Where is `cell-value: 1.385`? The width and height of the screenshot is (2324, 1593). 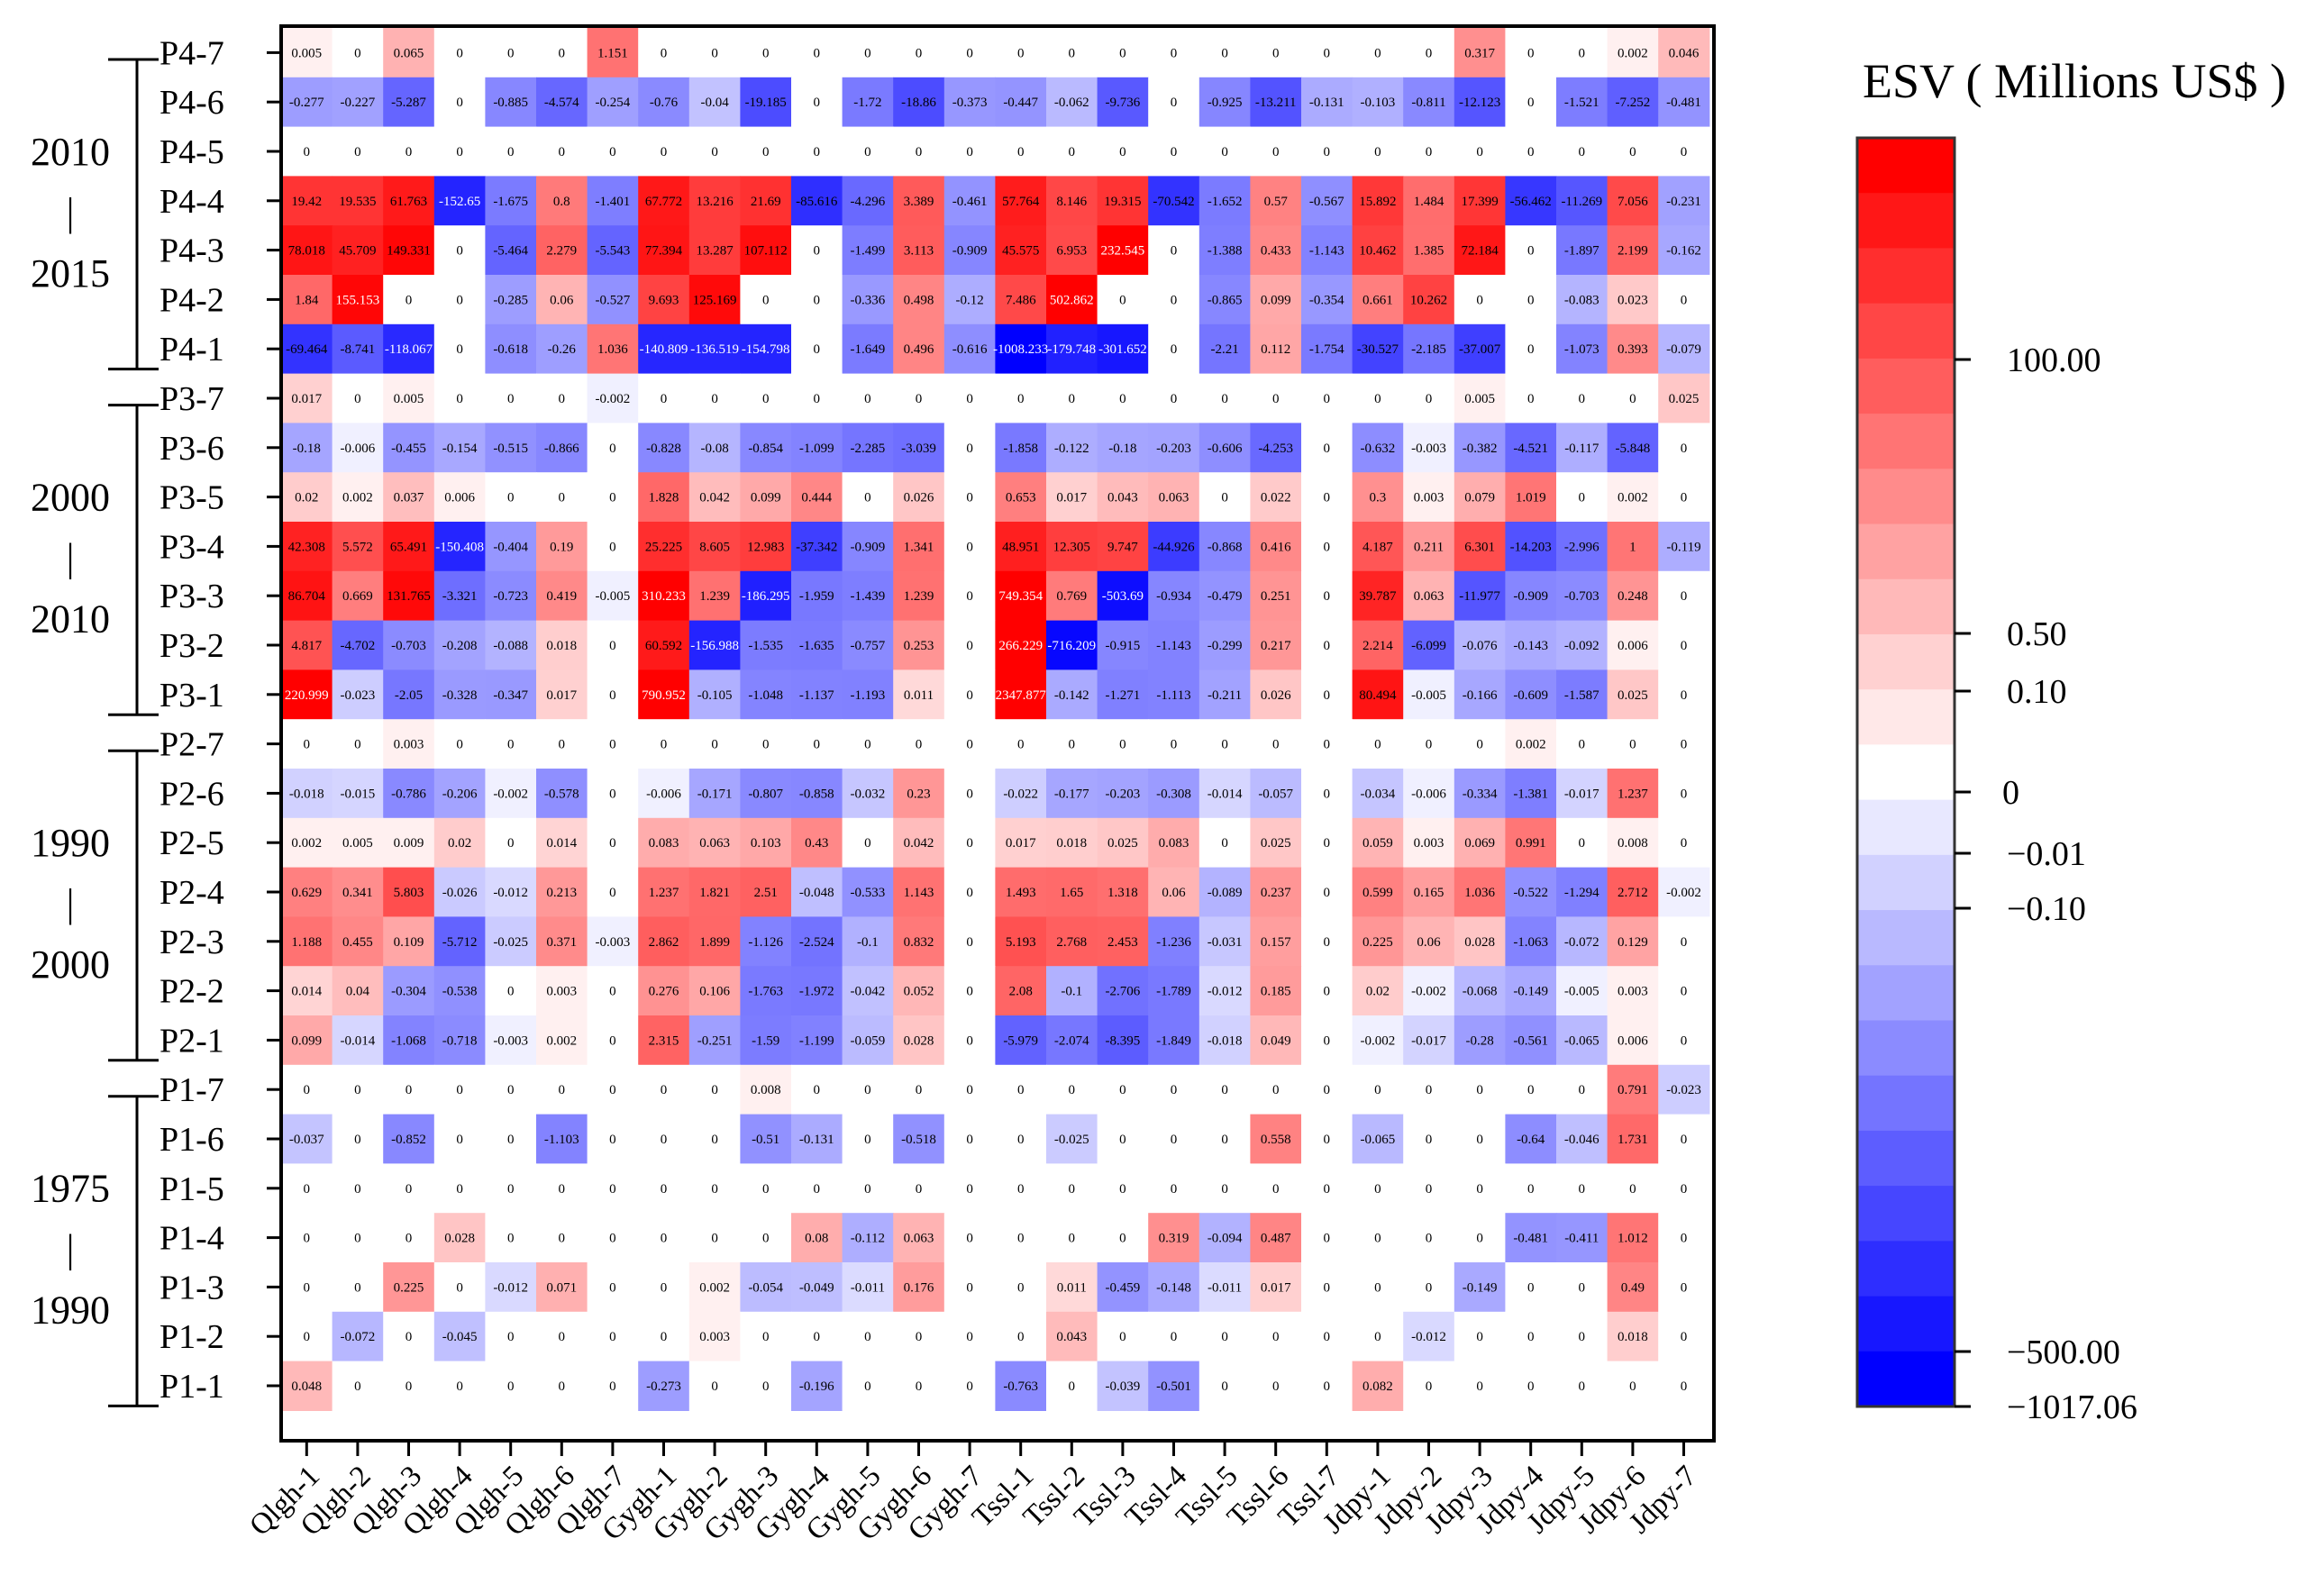 cell-value: 1.385 is located at coordinates (1429, 252).